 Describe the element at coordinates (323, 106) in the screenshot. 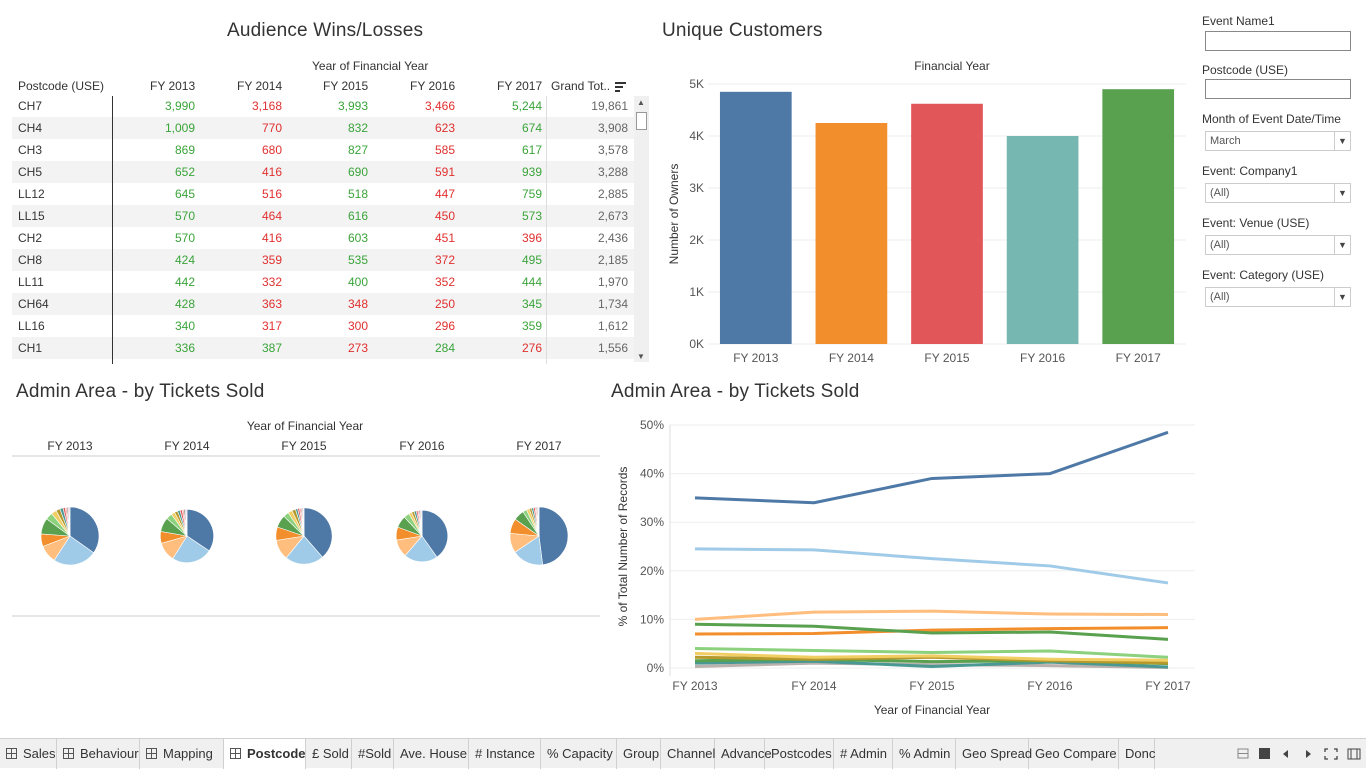

I see `table-row: CH7 3,990 3,168 3,993 3,466 5,244 19,861` at that location.